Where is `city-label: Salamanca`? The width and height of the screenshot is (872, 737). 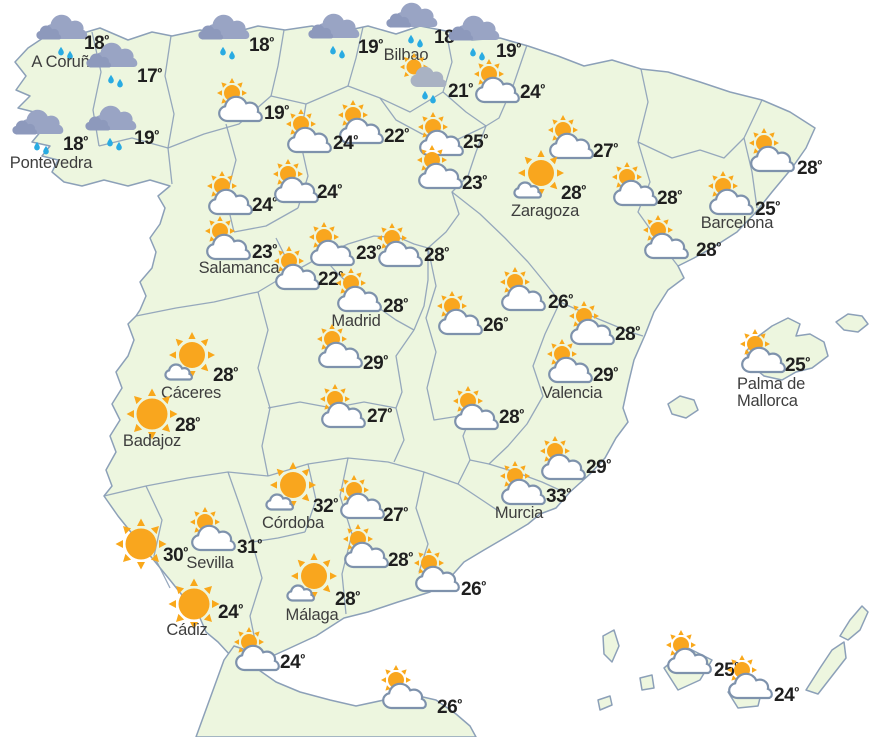
city-label: Salamanca is located at coordinates (239, 268).